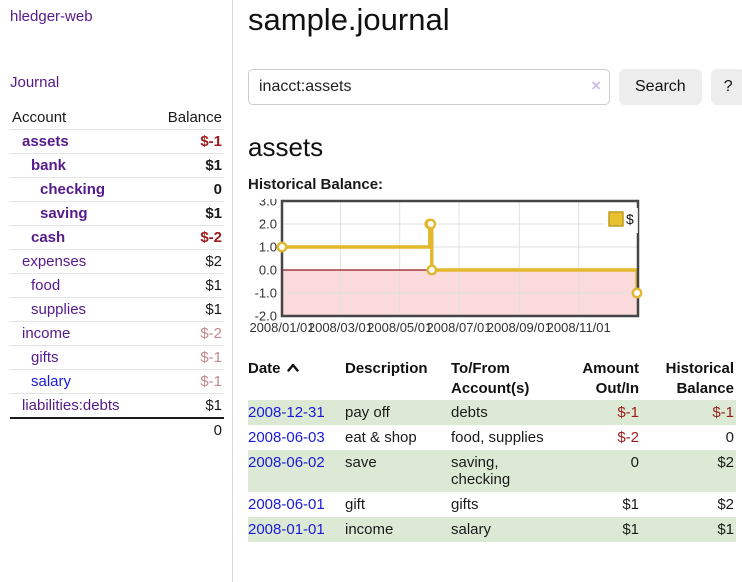 The width and height of the screenshot is (742, 582). What do you see at coordinates (286, 437) in the screenshot?
I see `transaction-date-link: 2008-06-03` at bounding box center [286, 437].